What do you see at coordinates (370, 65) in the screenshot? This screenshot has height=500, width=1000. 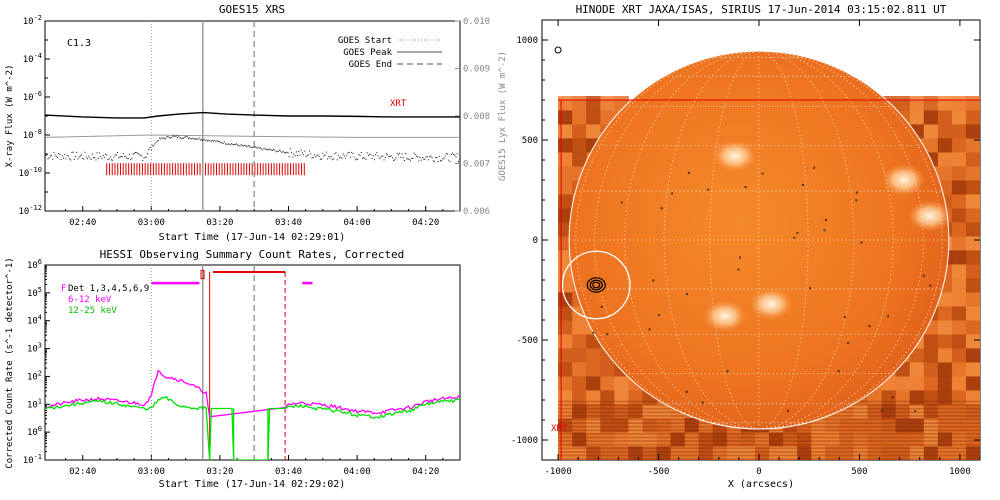 I see `legend-goes-end: GOES End` at bounding box center [370, 65].